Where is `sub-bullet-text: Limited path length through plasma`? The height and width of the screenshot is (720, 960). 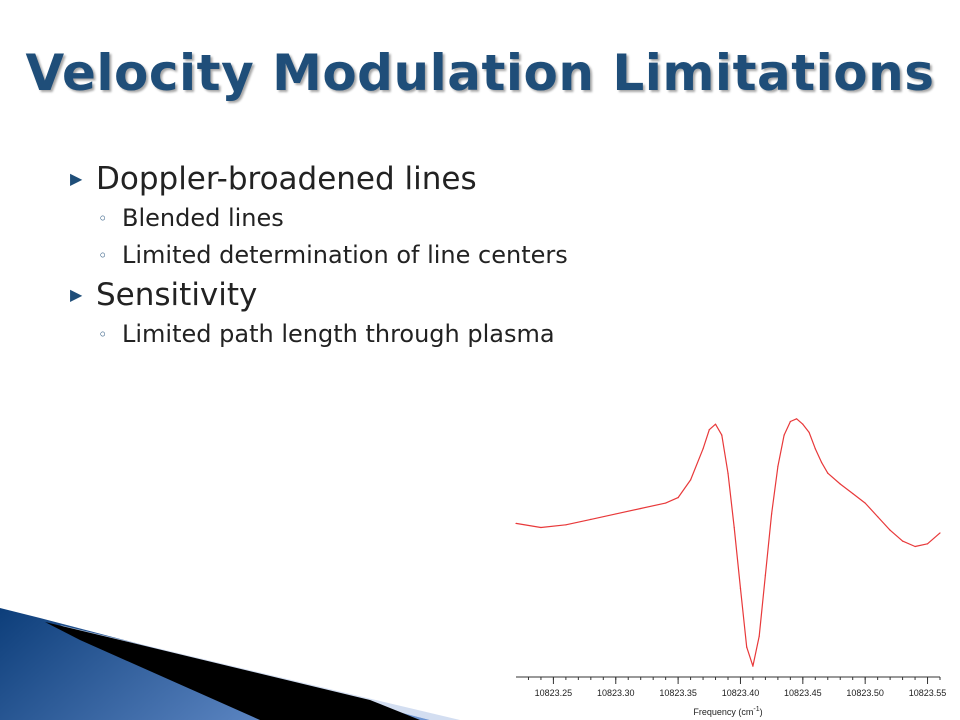
sub-bullet-text: Limited path length through plasma is located at coordinates (338, 334).